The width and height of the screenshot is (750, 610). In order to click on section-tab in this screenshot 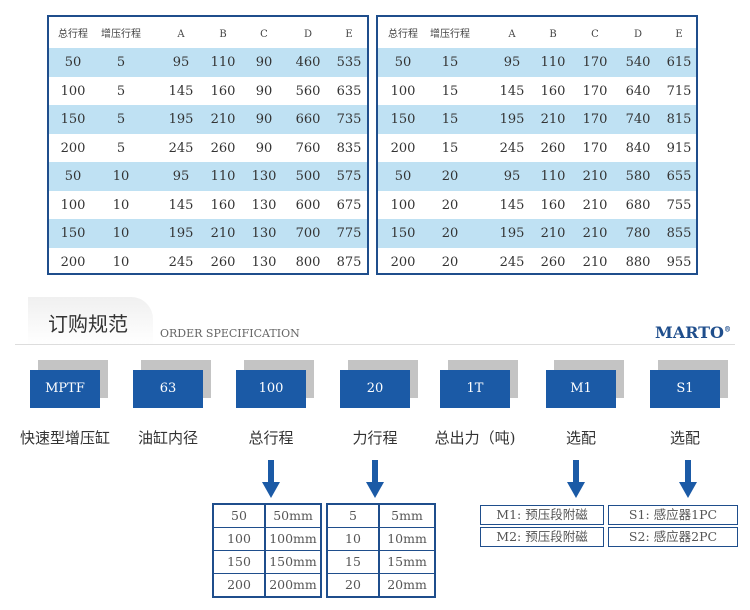, I will do `click(90, 321)`.